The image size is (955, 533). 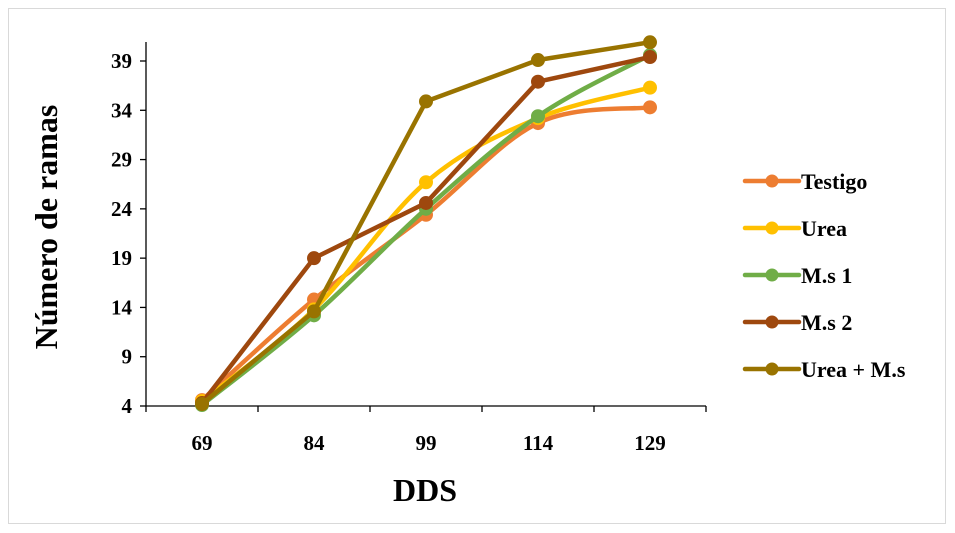 I want to click on legend-item: M.s 2, so click(x=797, y=322).